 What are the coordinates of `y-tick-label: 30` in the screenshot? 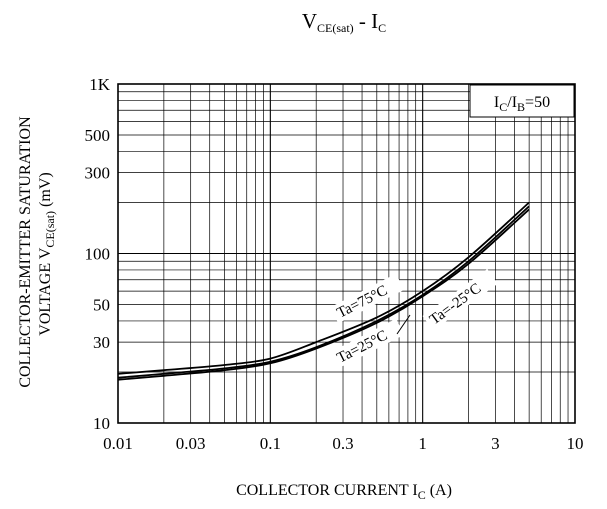 It's located at (101, 342).